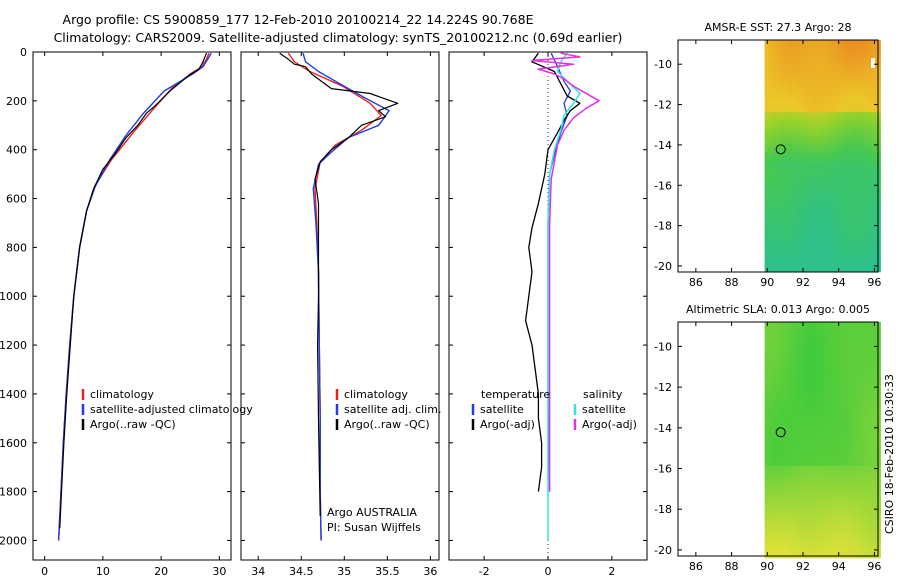 The height and width of the screenshot is (580, 900). What do you see at coordinates (778, 156) in the screenshot?
I see `map-frame` at bounding box center [778, 156].